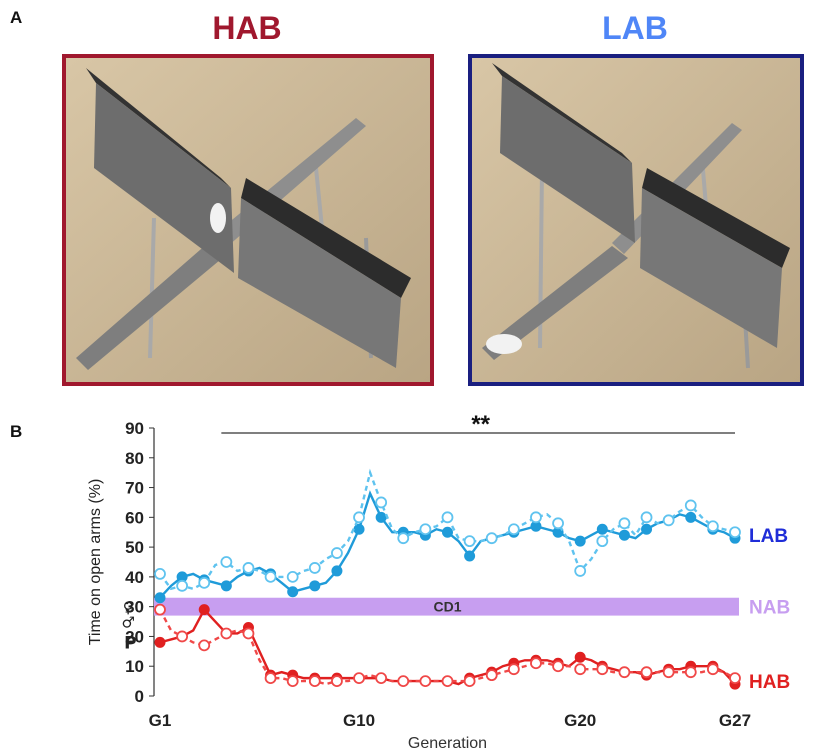  What do you see at coordinates (447, 743) in the screenshot?
I see `x-axis-label: Generation` at bounding box center [447, 743].